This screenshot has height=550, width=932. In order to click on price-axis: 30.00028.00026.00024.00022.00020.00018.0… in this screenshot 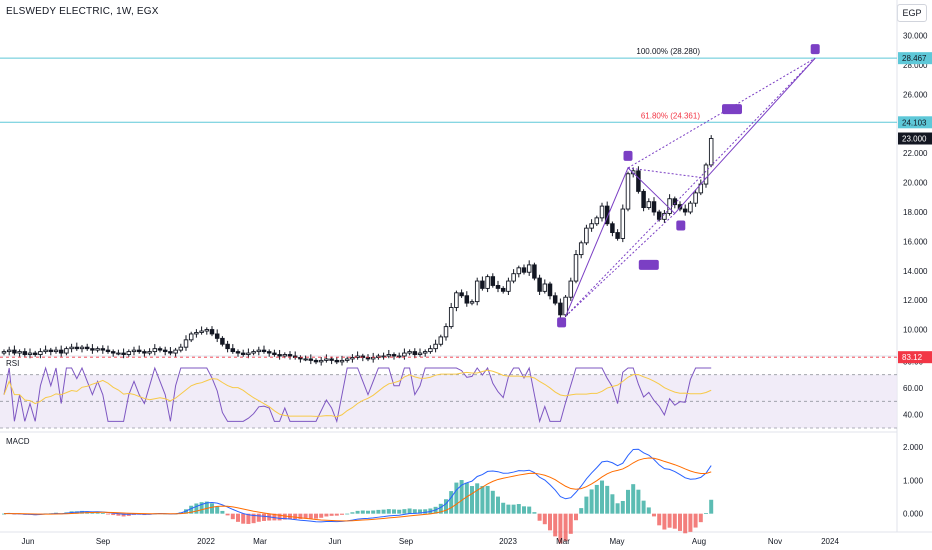, I will do `click(915, 183)`.